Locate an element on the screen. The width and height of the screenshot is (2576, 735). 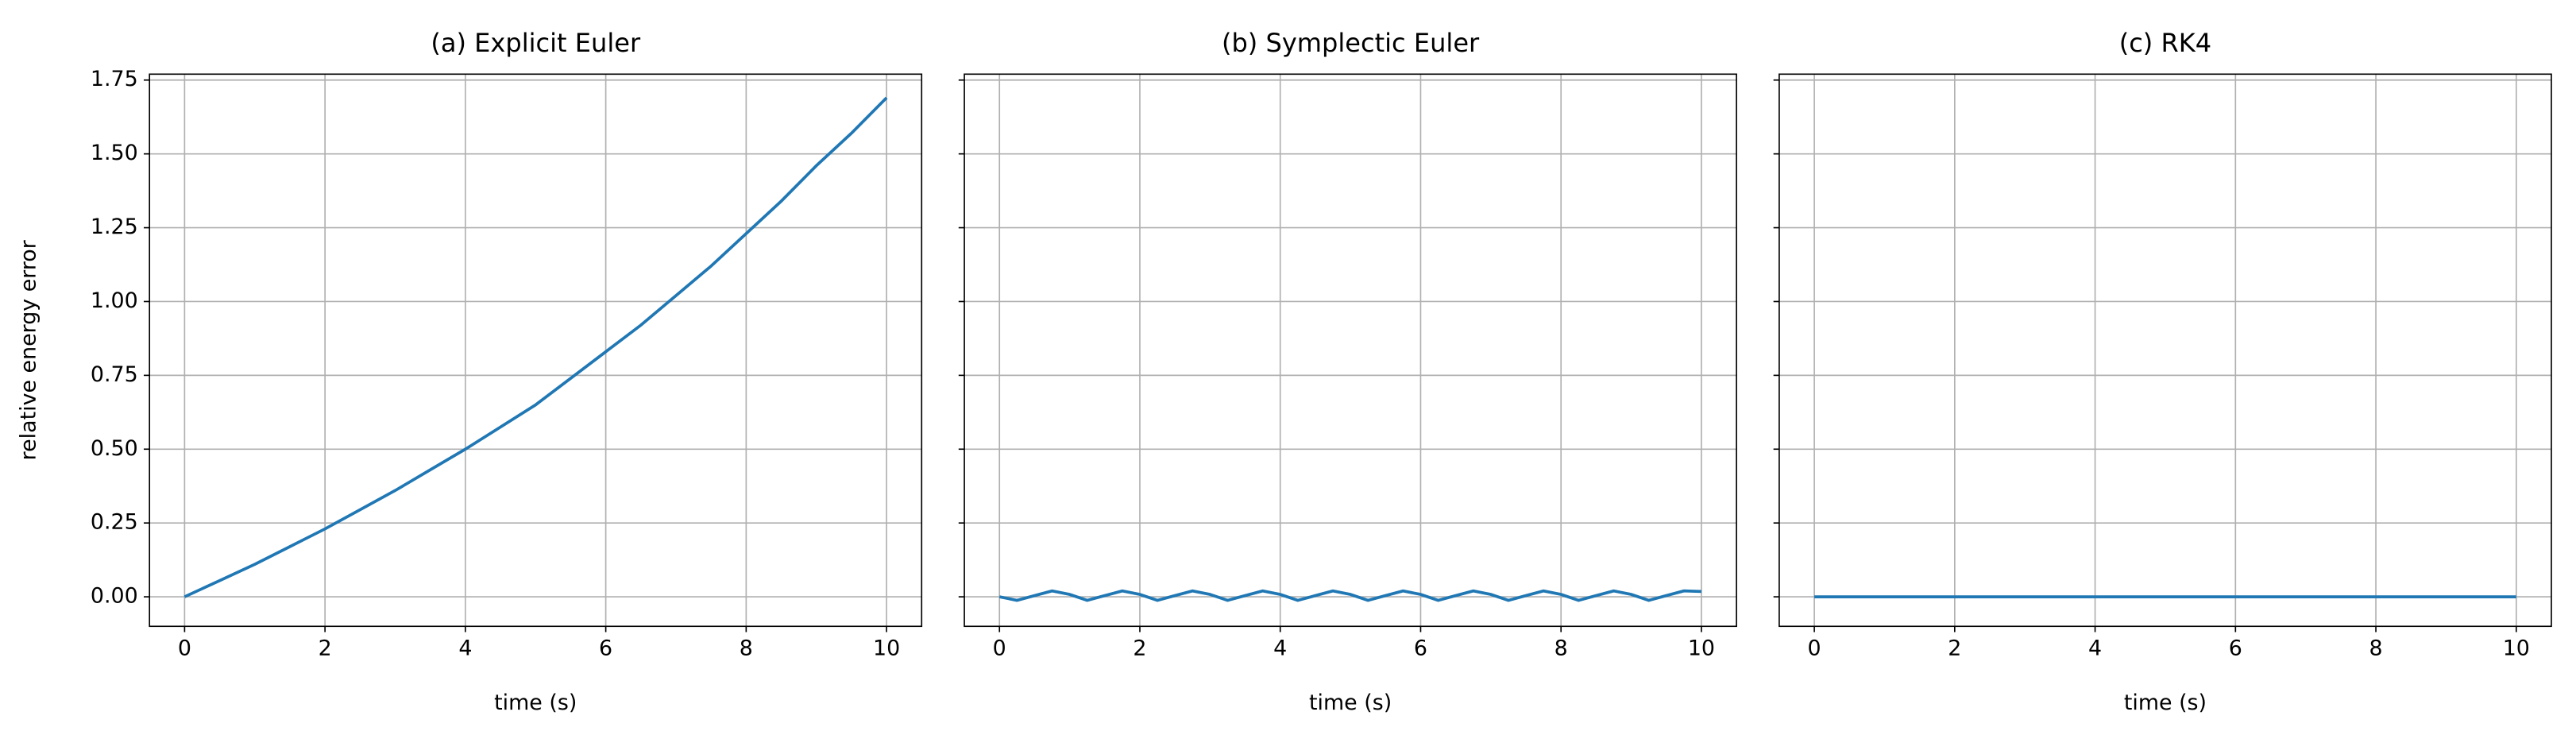
line is located at coordinates (1350, 595).